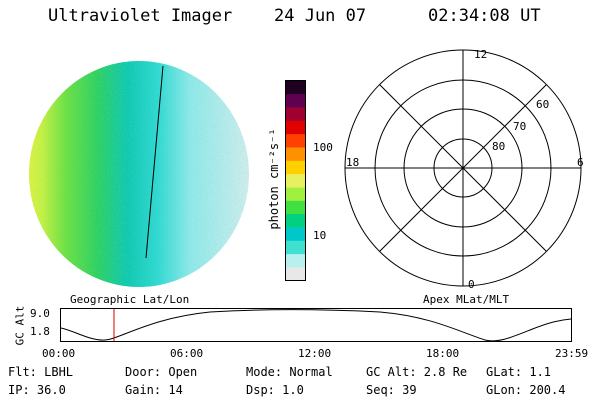  I want to click on info-door: Door: Open, so click(161, 372).